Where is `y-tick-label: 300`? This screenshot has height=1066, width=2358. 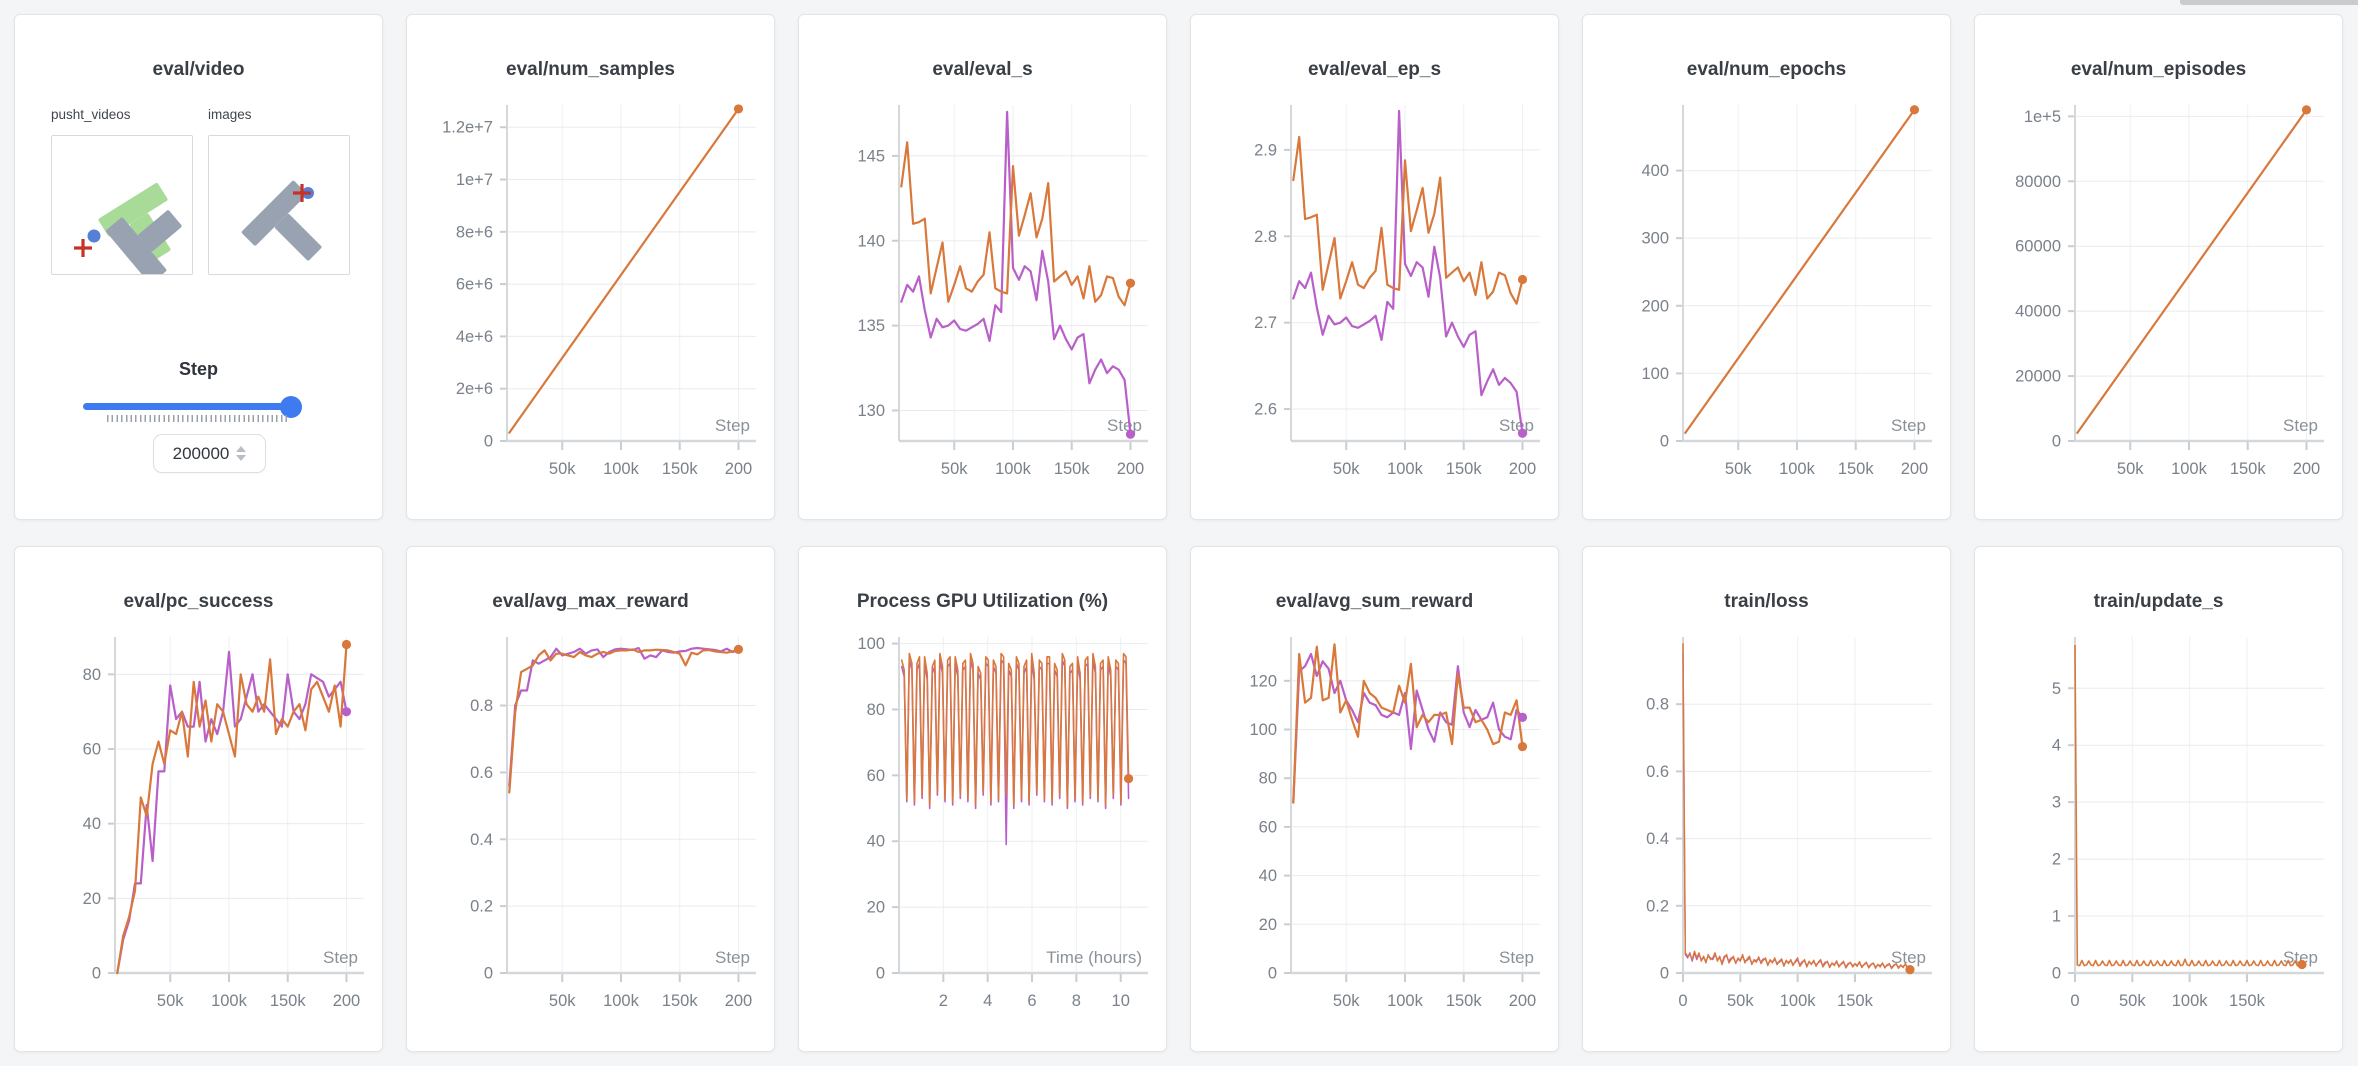 y-tick-label: 300 is located at coordinates (1655, 239).